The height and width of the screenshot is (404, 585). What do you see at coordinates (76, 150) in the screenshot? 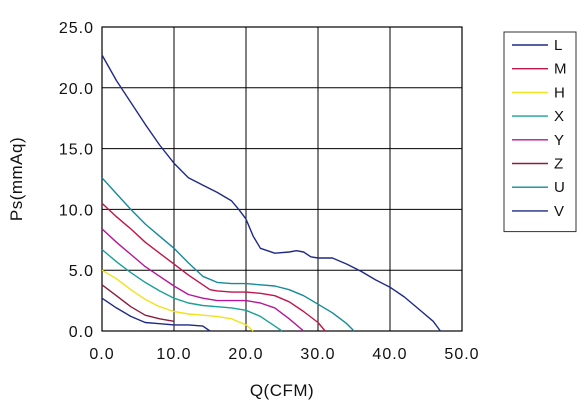
I see `y-tick-label: 15.0` at bounding box center [76, 150].